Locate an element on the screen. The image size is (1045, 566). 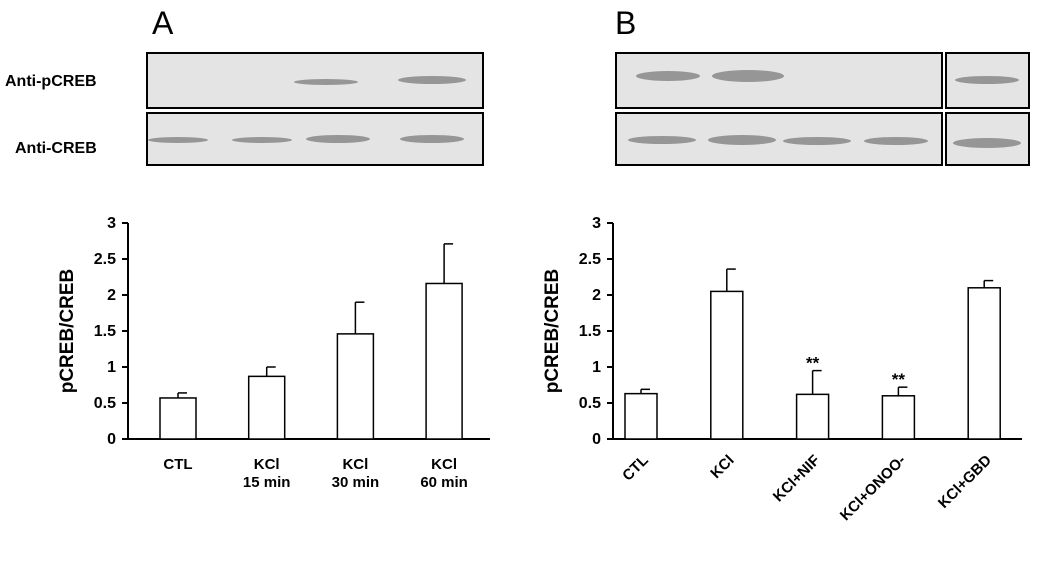
x-tick-label: KCl+NIF is located at coordinates (797, 479).